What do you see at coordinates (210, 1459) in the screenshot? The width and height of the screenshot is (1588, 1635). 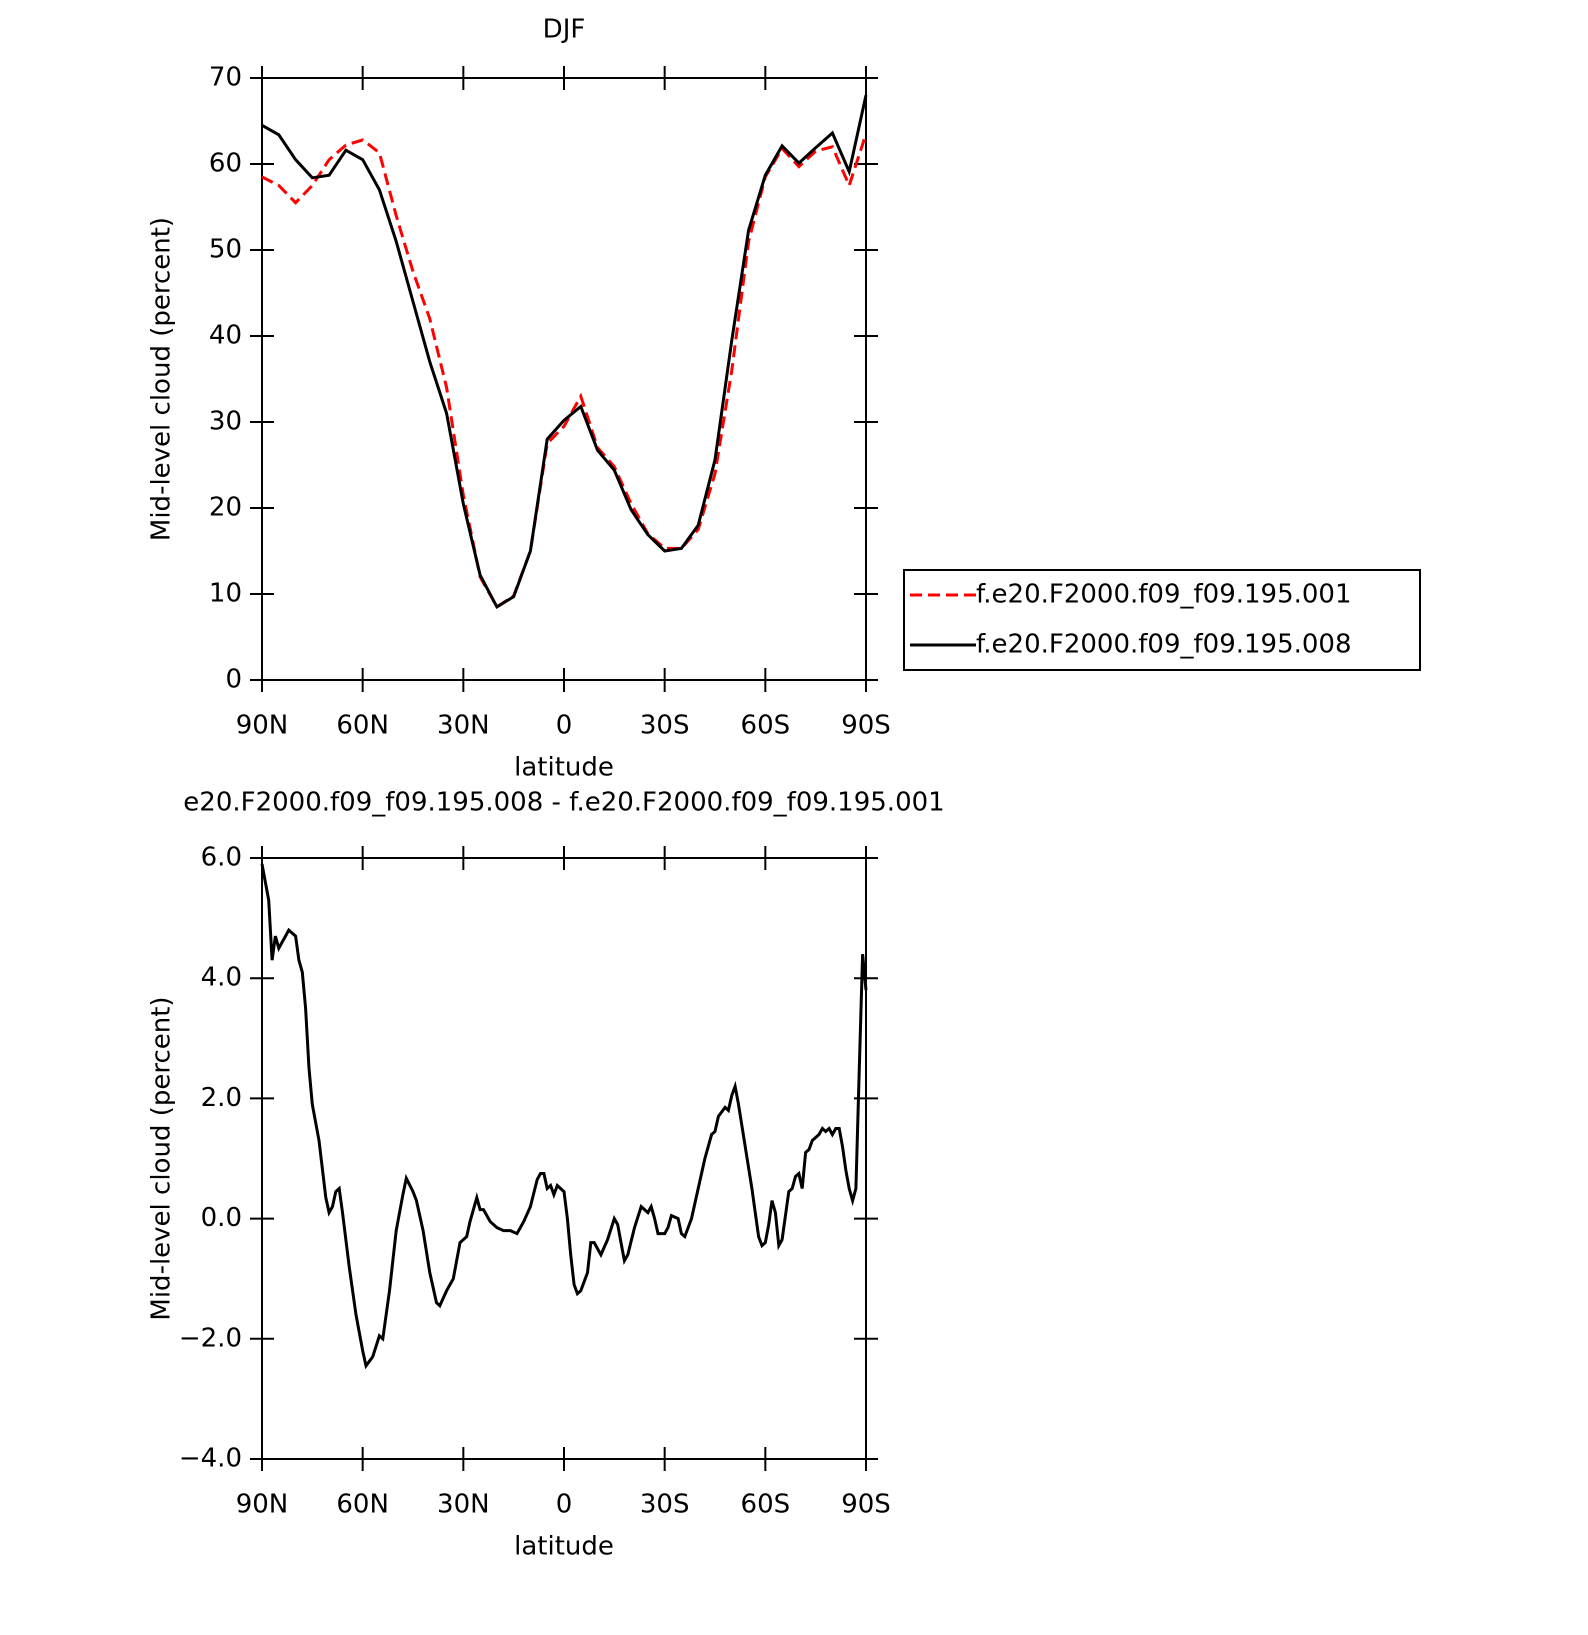 I see `y-tick-label: −4.0` at bounding box center [210, 1459].